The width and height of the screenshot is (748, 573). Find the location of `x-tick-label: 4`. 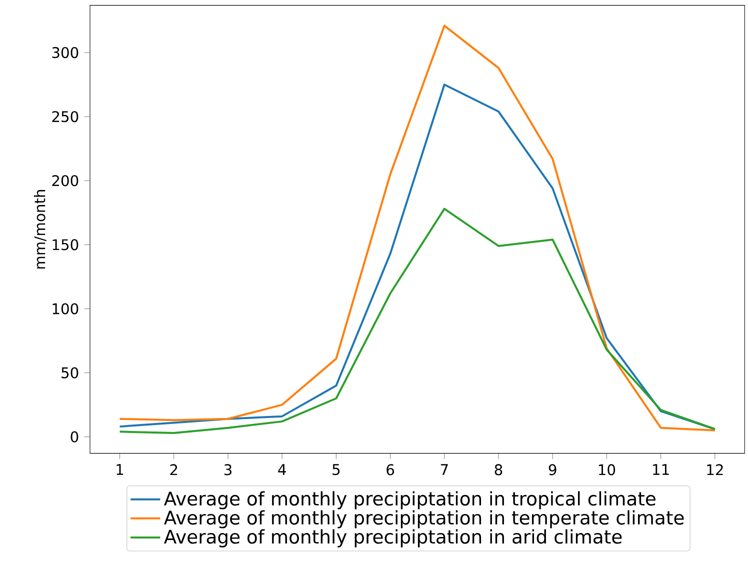

x-tick-label: 4 is located at coordinates (282, 469).